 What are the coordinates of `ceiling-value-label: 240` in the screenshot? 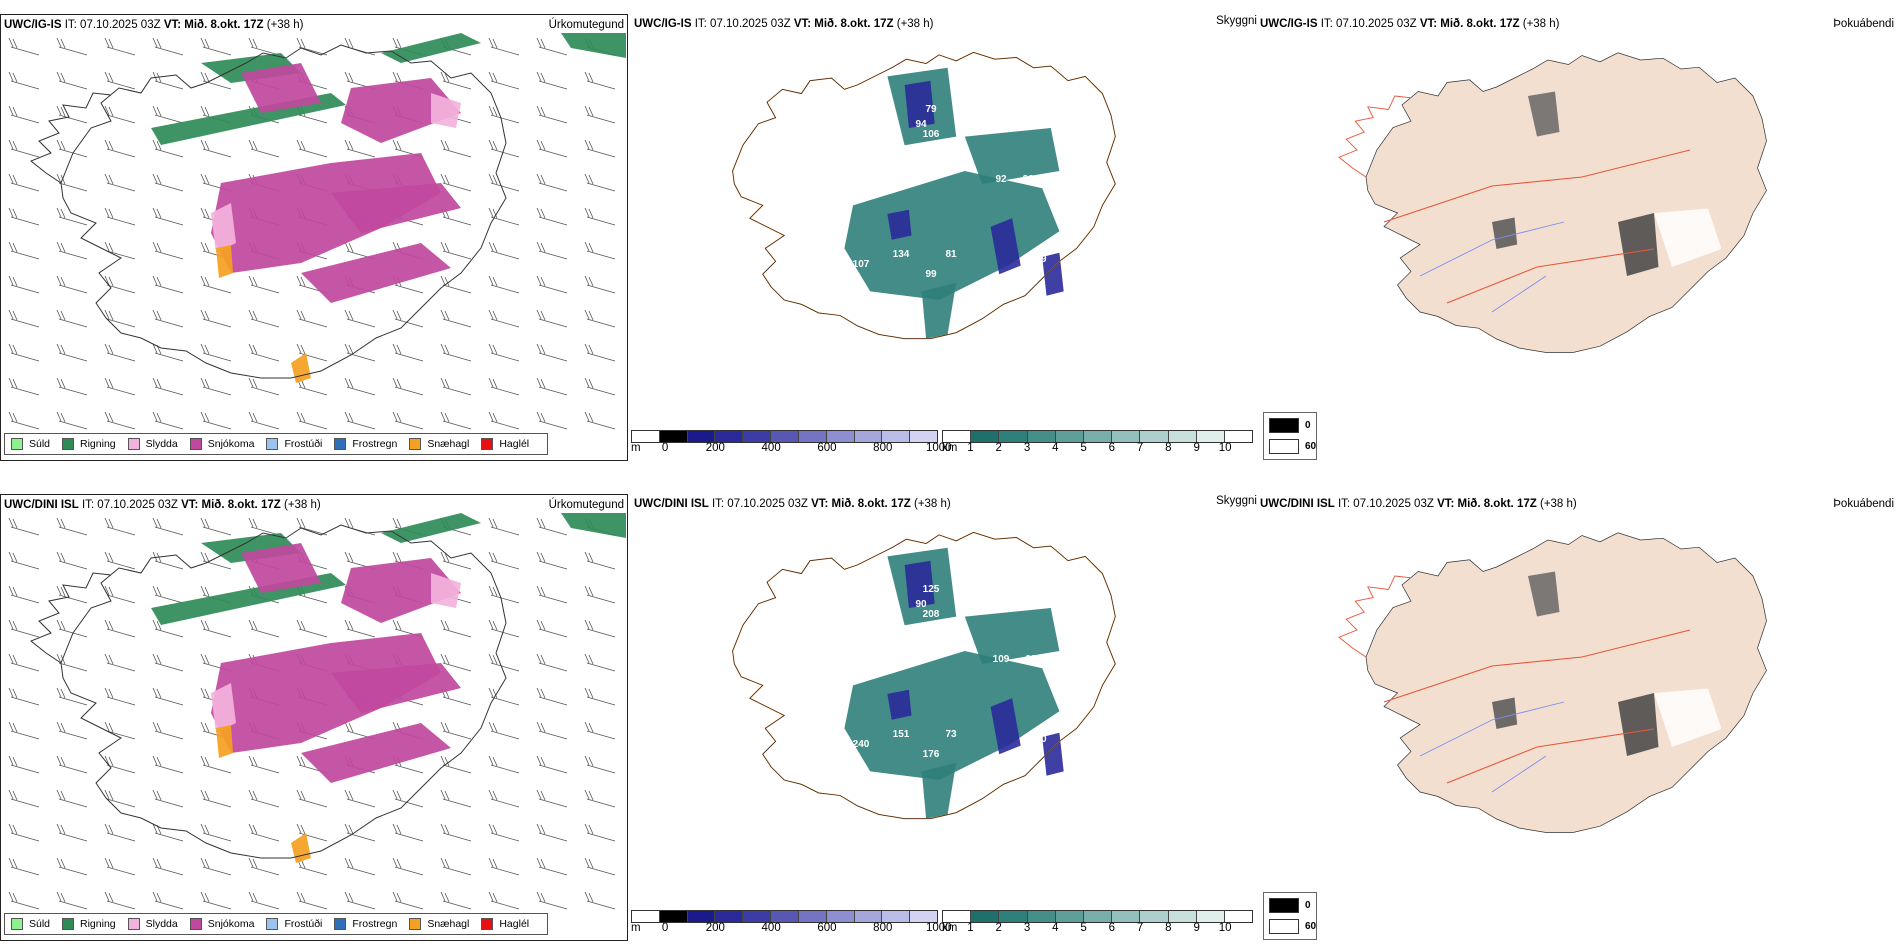 It's located at (861, 744).